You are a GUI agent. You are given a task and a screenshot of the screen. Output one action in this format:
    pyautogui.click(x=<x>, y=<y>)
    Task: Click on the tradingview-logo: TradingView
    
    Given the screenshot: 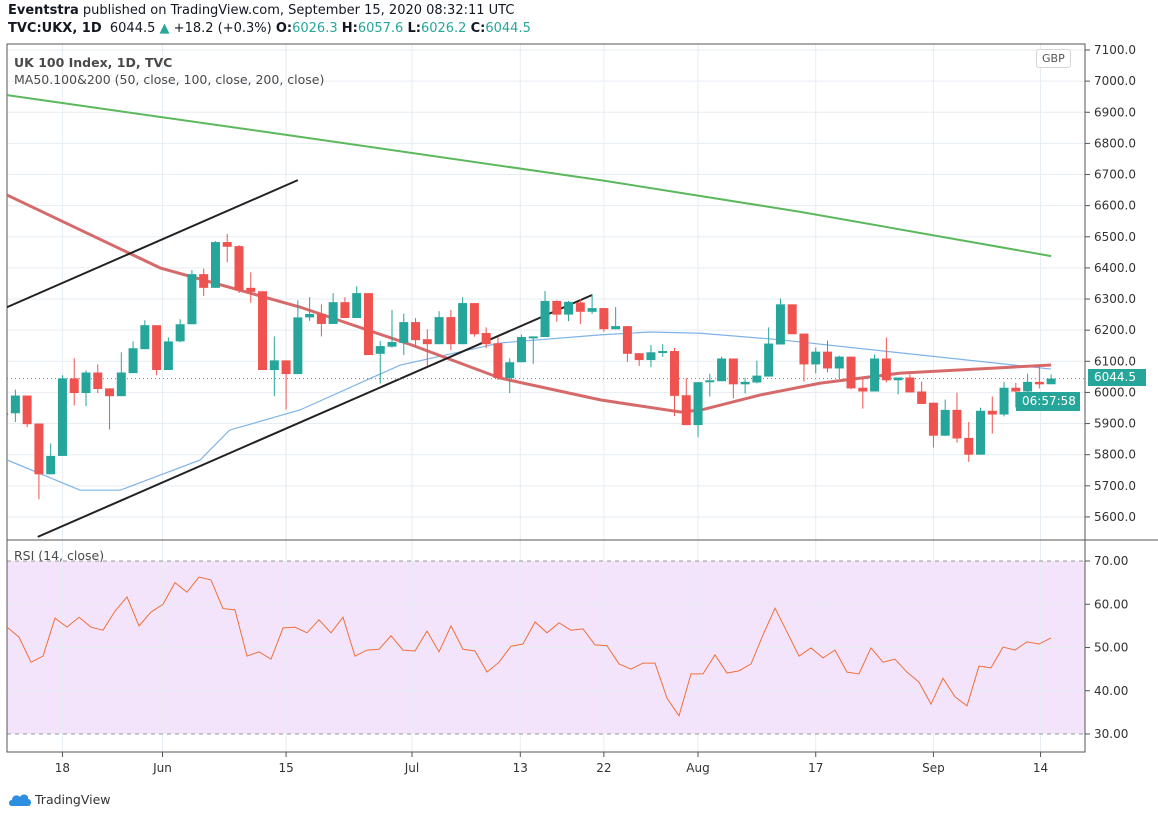 What is the action you would take?
    pyautogui.click(x=59, y=799)
    